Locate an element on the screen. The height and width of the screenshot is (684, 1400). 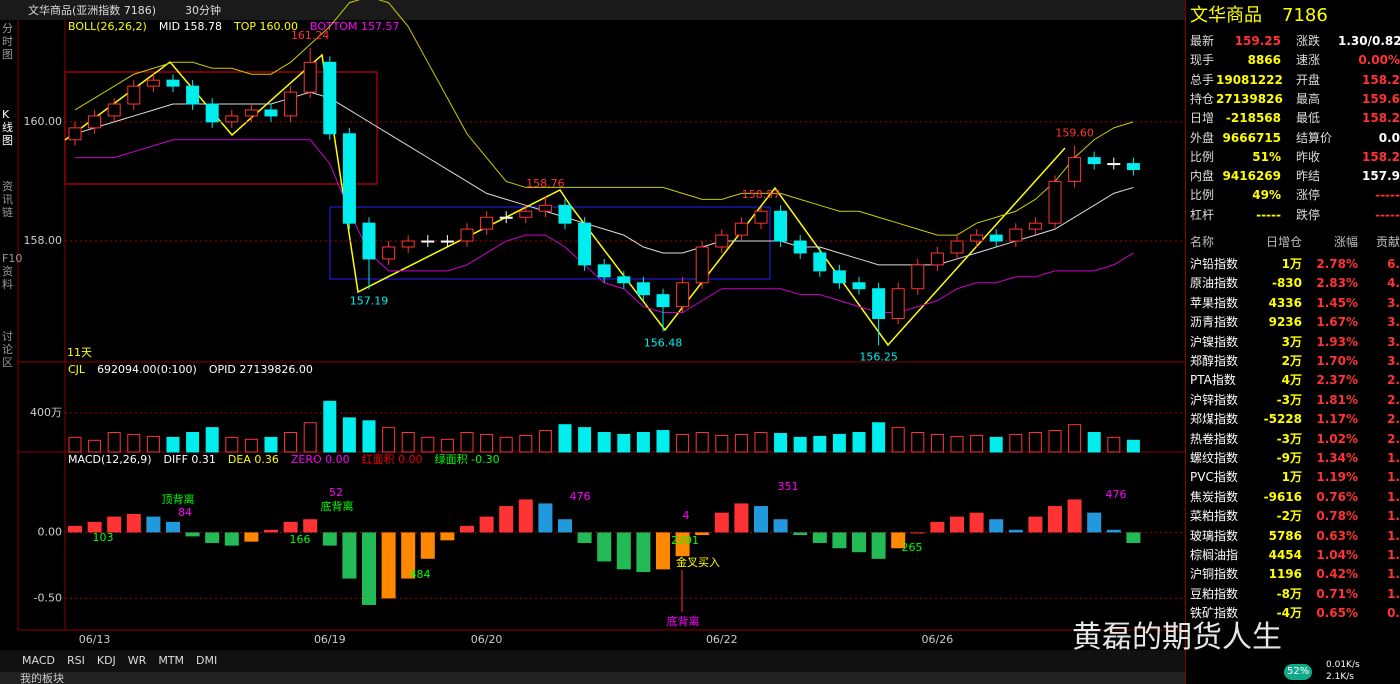
table-cell: 豆粕指数 is located at coordinates (1214, 593).